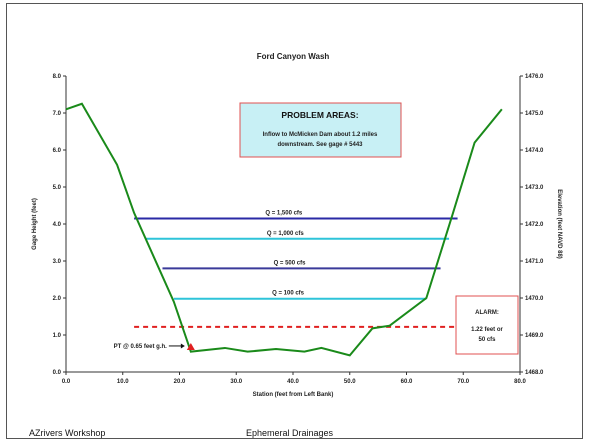  Describe the element at coordinates (534, 262) in the screenshot. I see `y2-tick-label: 1471.0` at that location.